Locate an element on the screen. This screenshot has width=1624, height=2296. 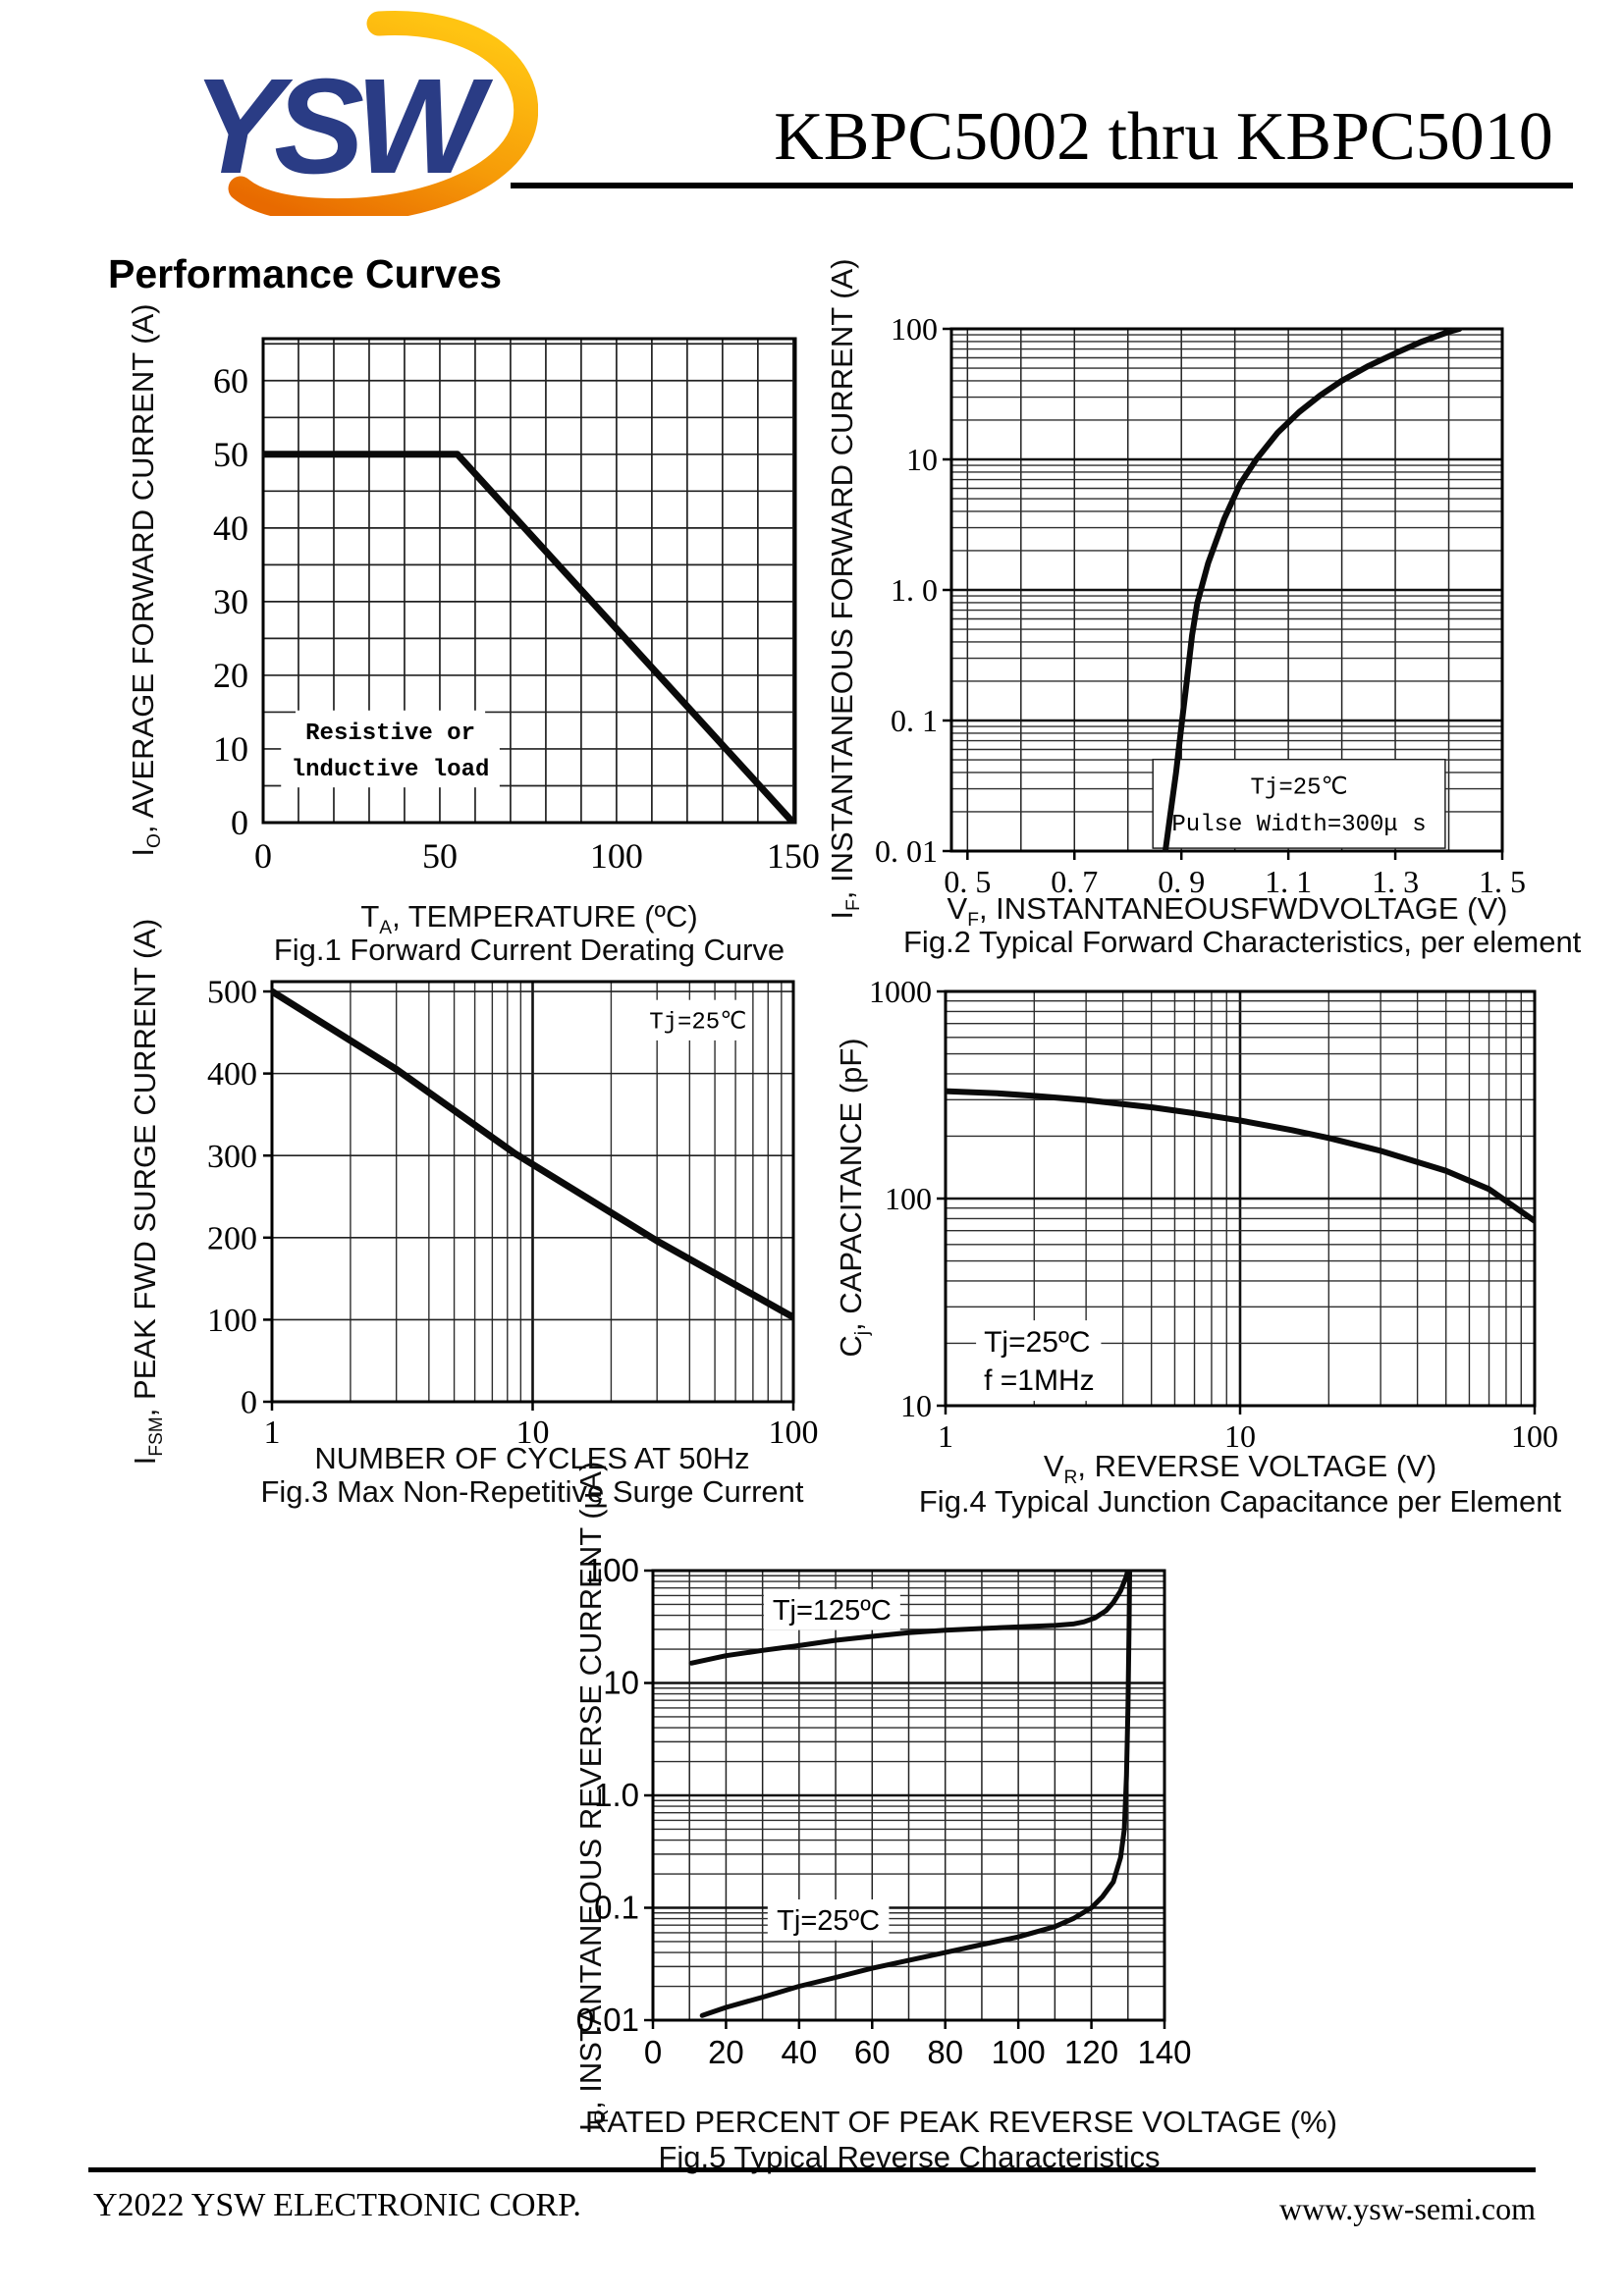
fig1-caption: Fig.1 Forward Current Derating Curve is located at coordinates (529, 950).